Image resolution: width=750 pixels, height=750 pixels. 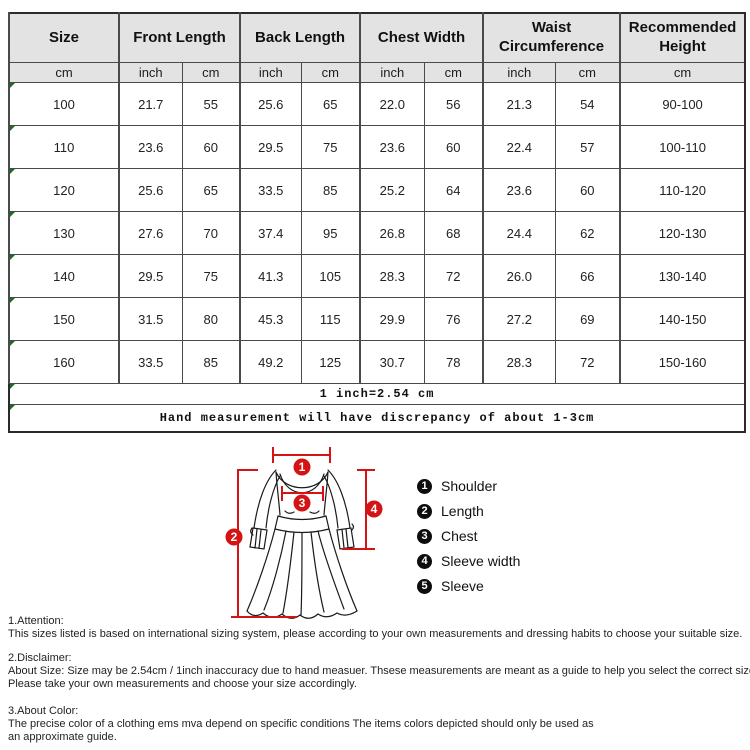 I want to click on value-cell: 105, so click(x=330, y=276).